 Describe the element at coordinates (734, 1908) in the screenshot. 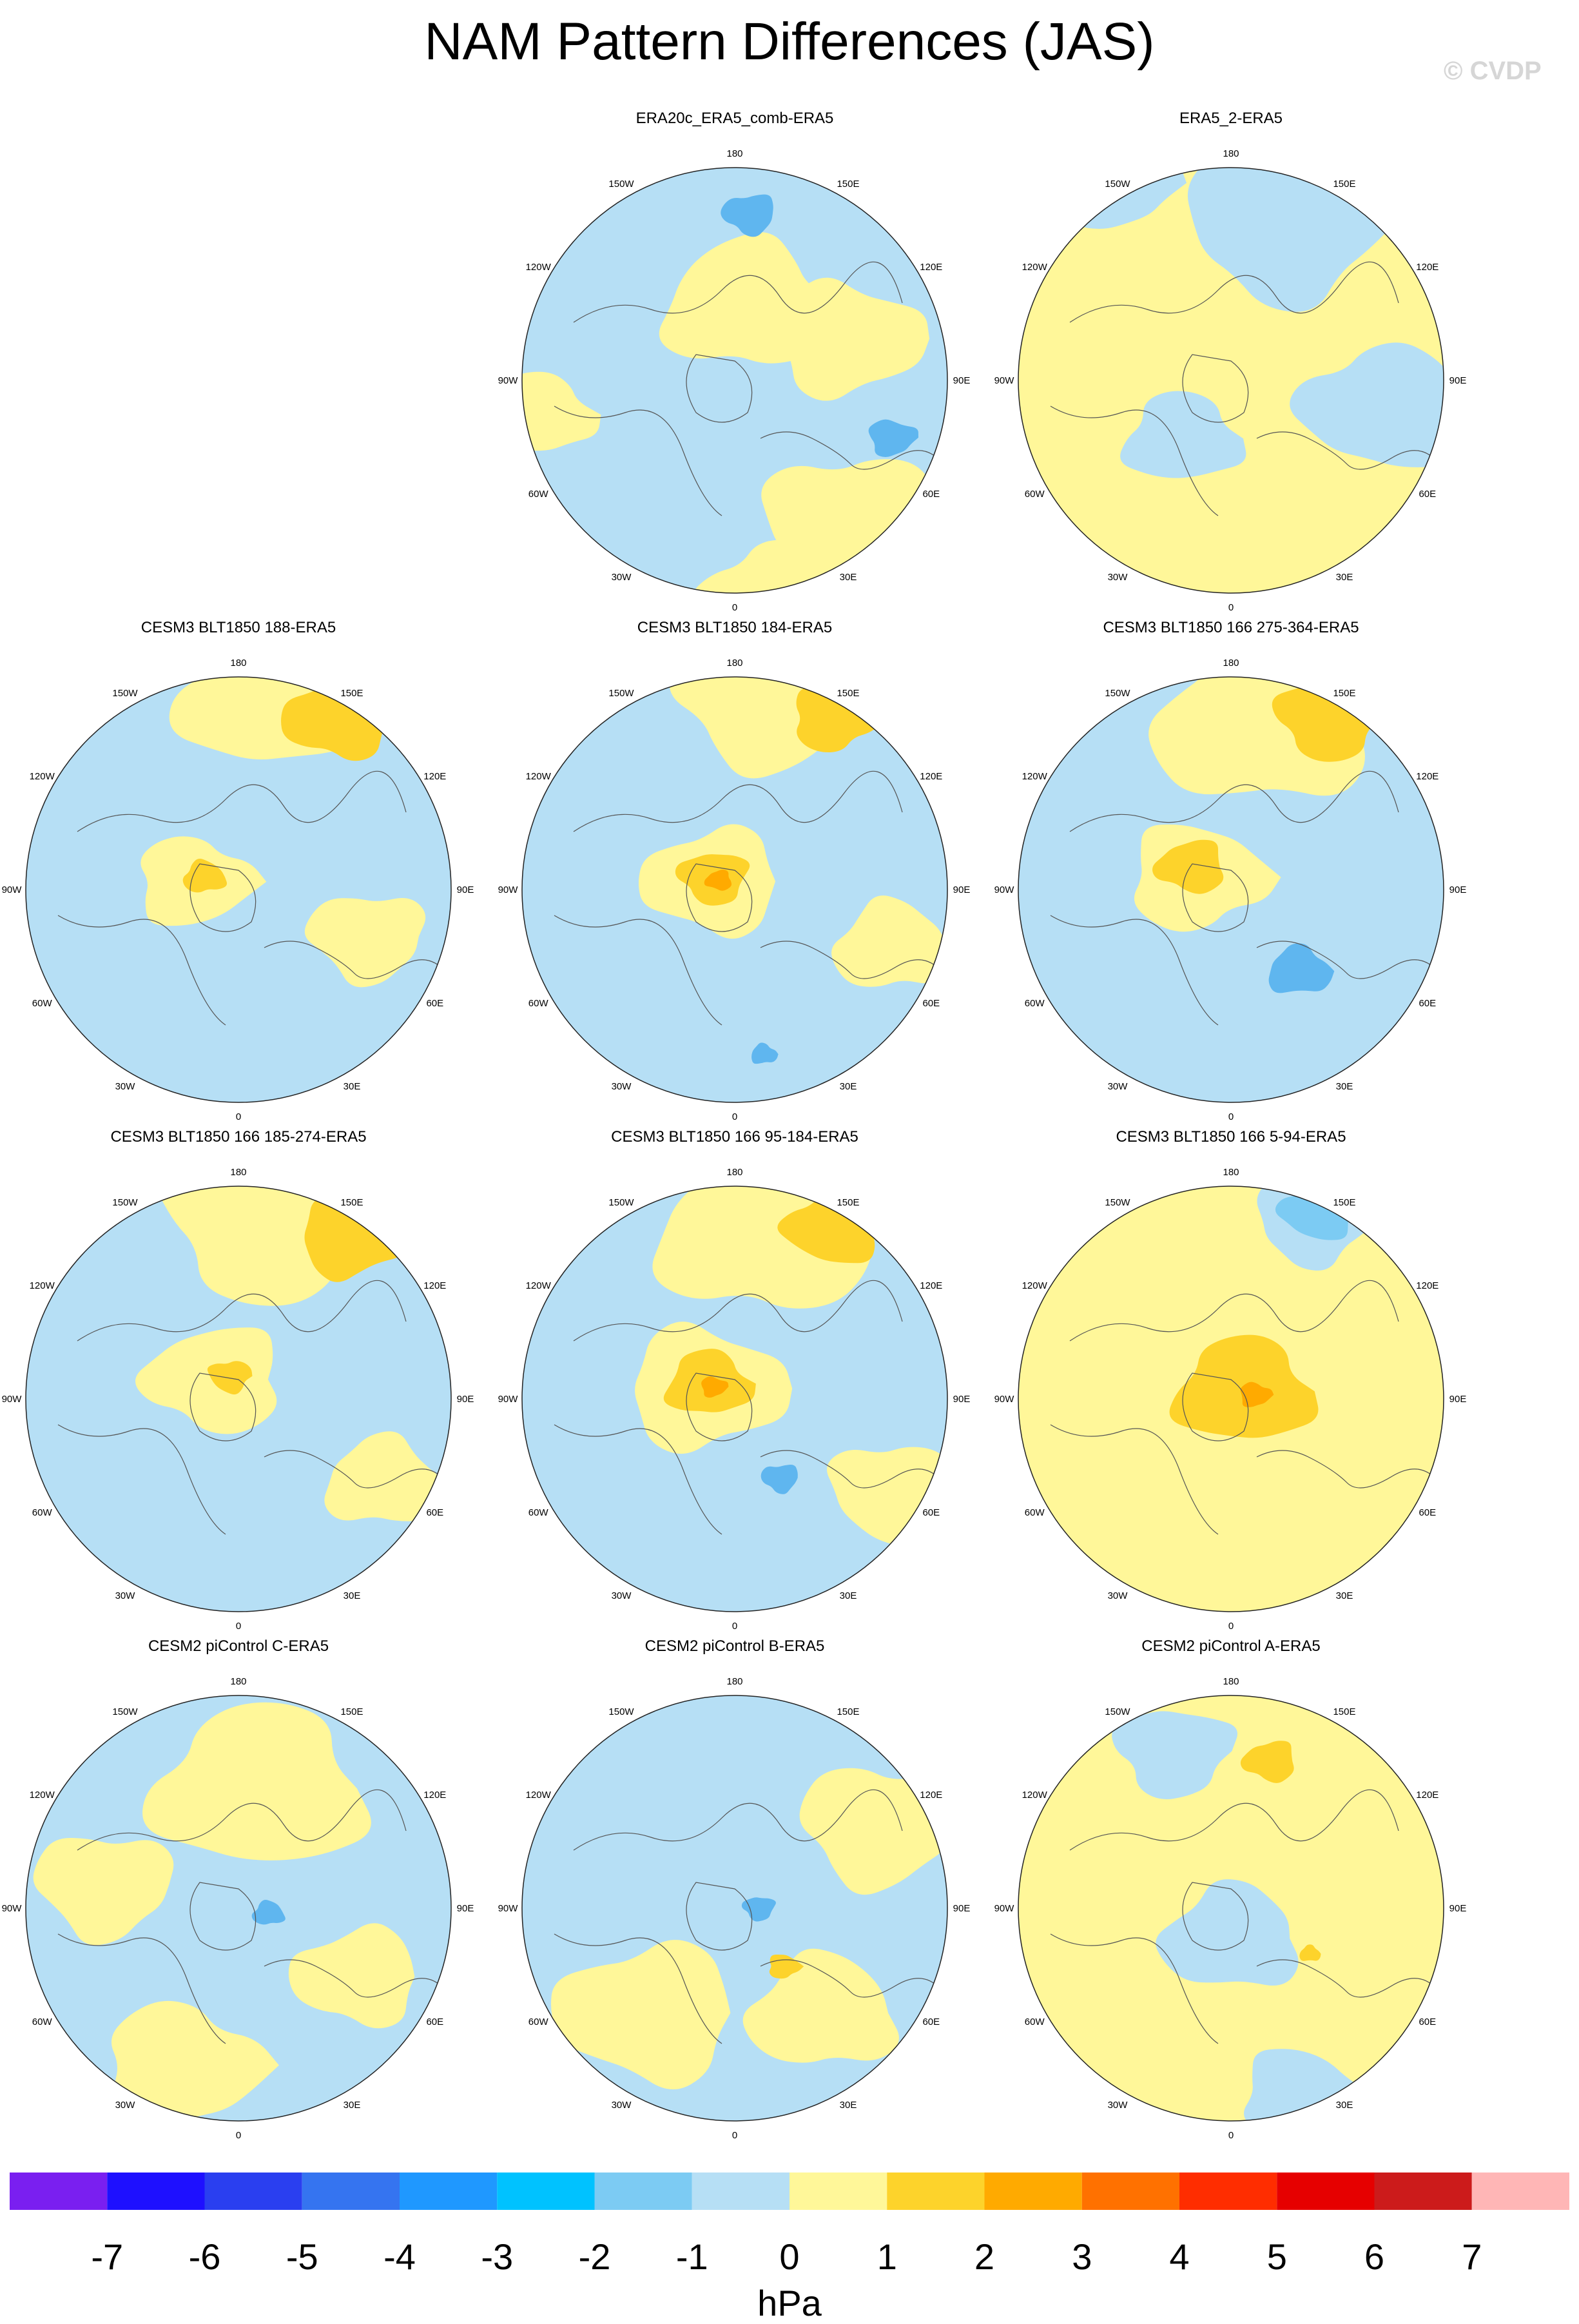

I see `base-field` at that location.